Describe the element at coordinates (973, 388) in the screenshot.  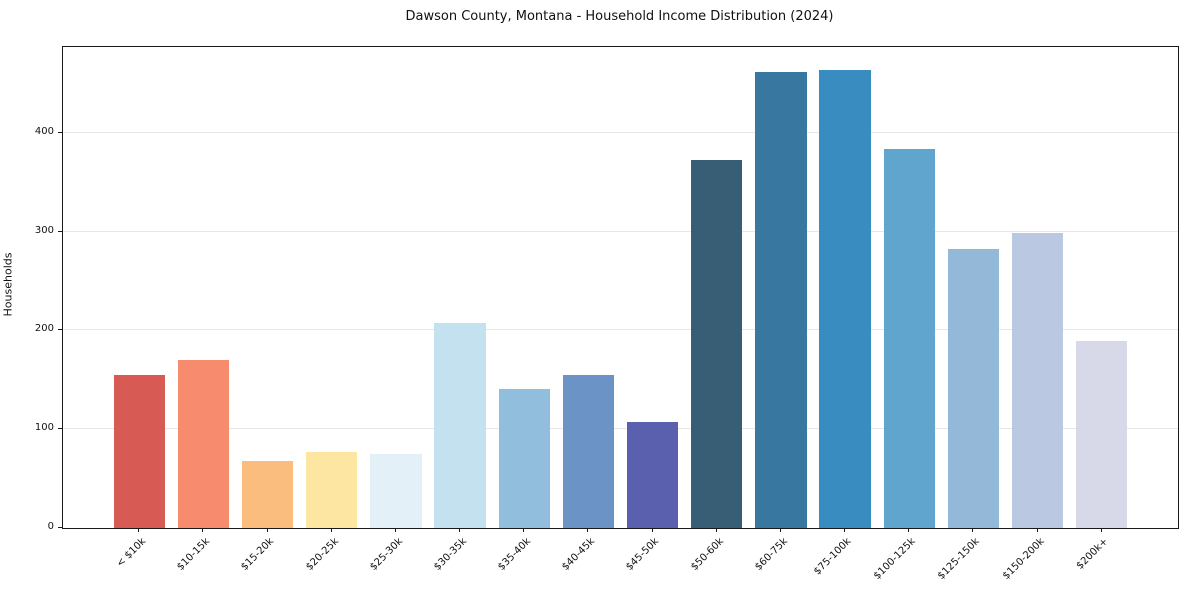
I see `bar-$125-150k` at that location.